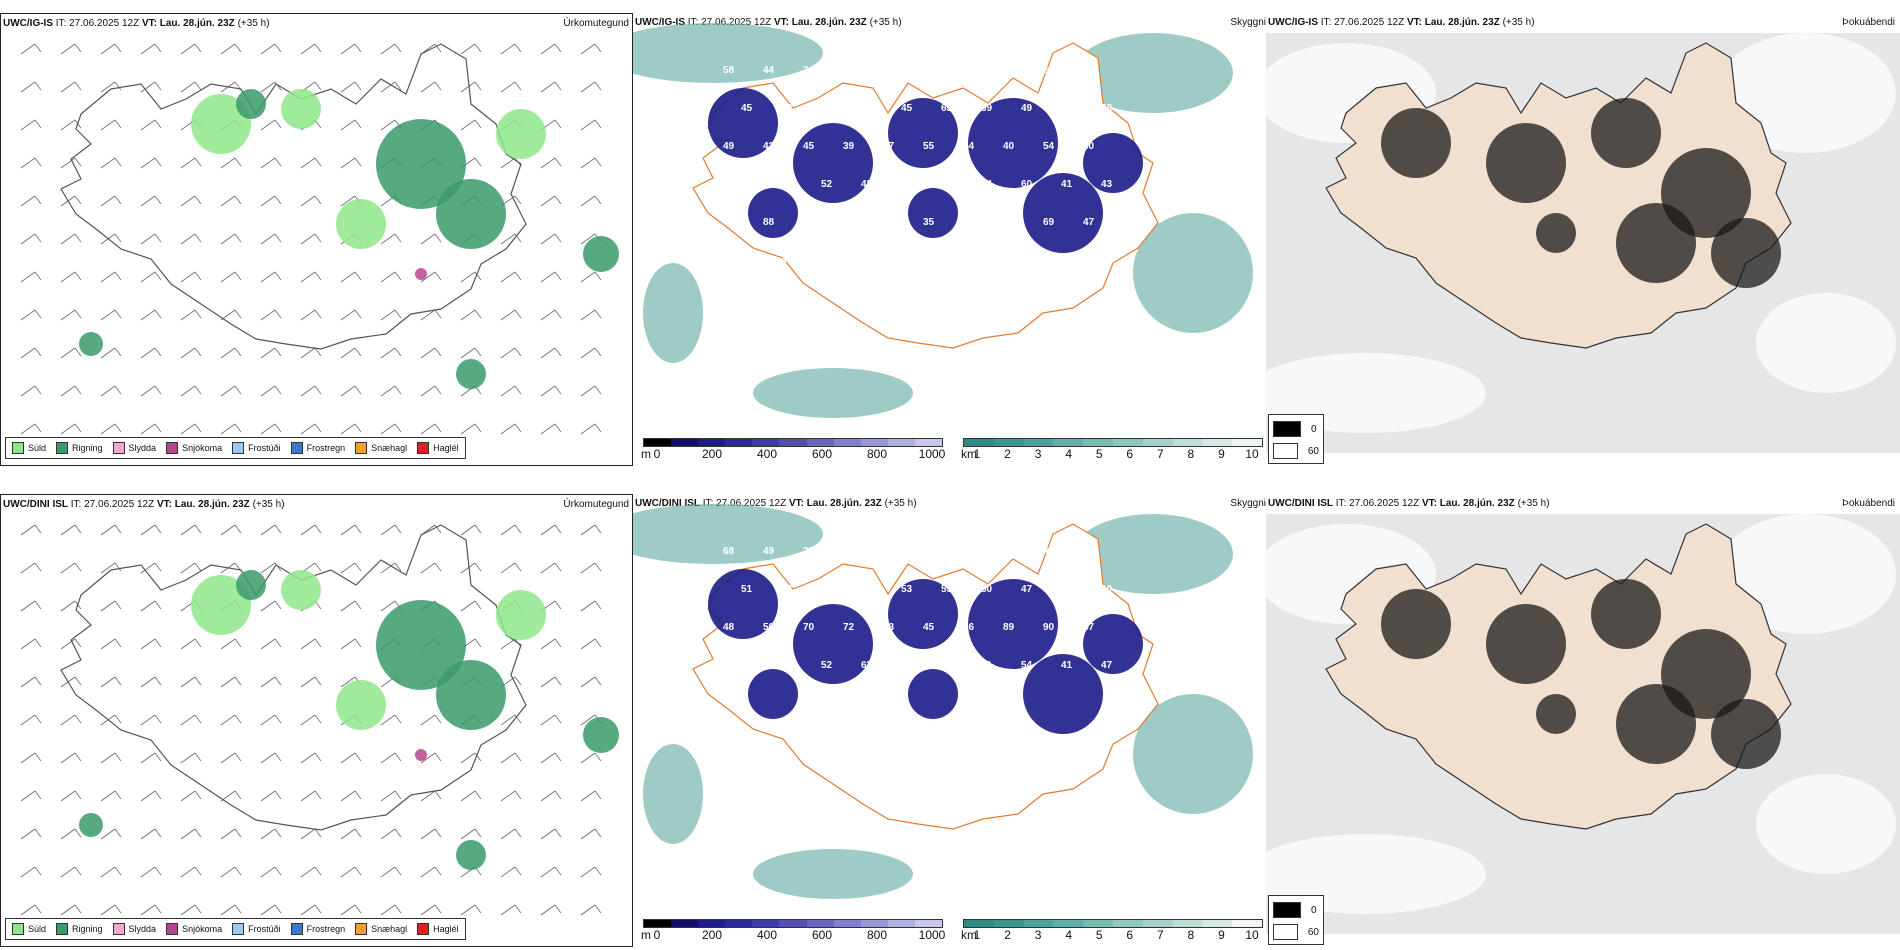  I want to click on cloud-base-label: 55, so click(929, 146).